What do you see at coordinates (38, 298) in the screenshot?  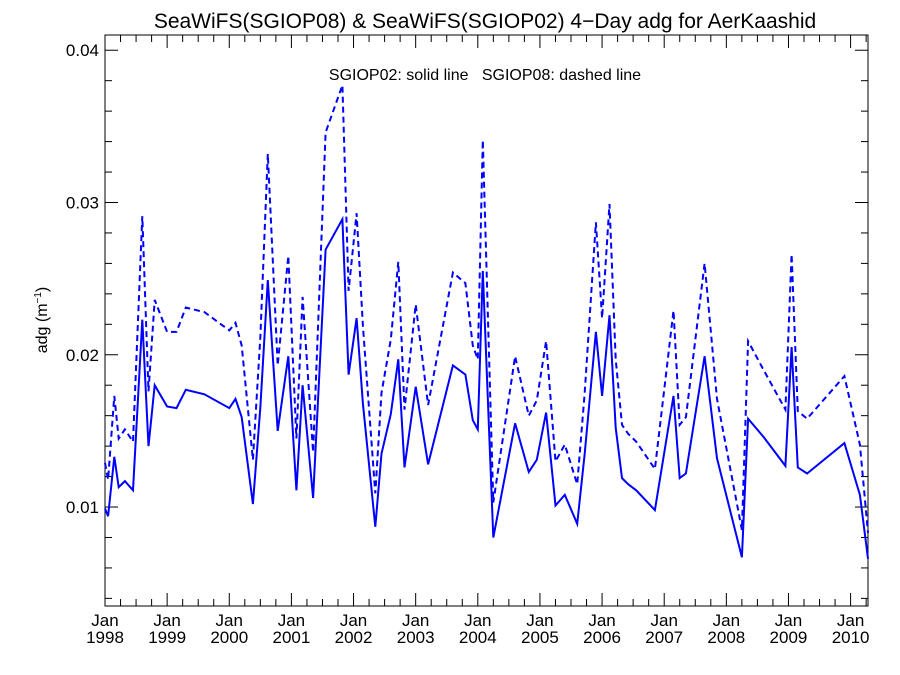 I see `y-axis-label-superscript: −1` at bounding box center [38, 298].